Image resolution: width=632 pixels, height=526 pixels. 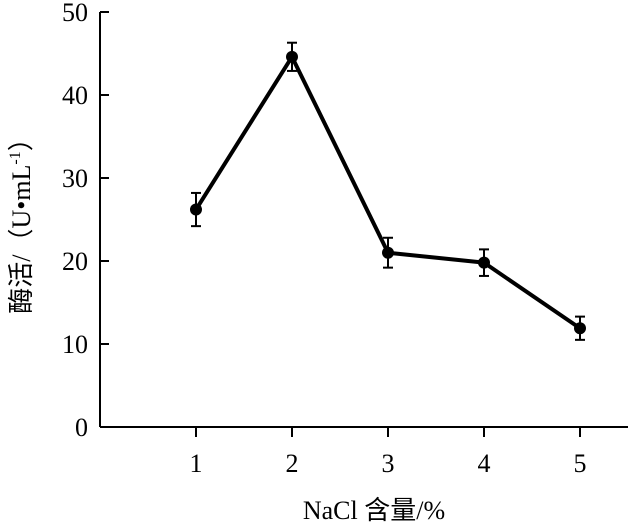 I want to click on x-tick-label: 2, so click(x=292, y=463).